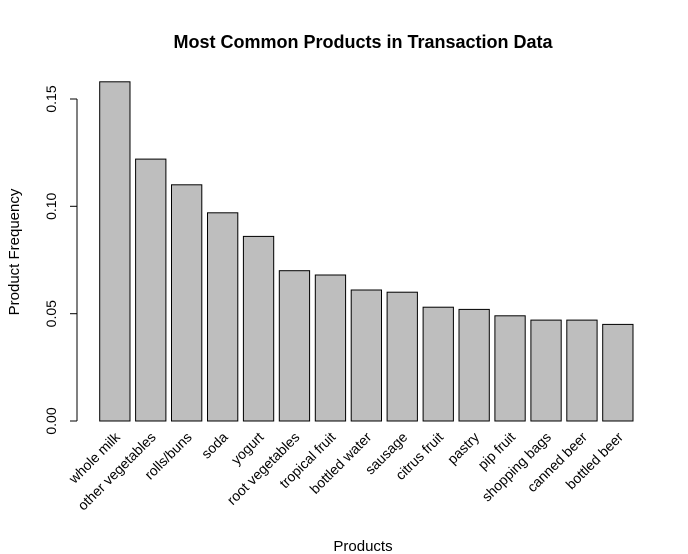 The height and width of the screenshot is (554, 688). Describe the element at coordinates (546, 370) in the screenshot. I see `bar-shopping-bags` at that location.